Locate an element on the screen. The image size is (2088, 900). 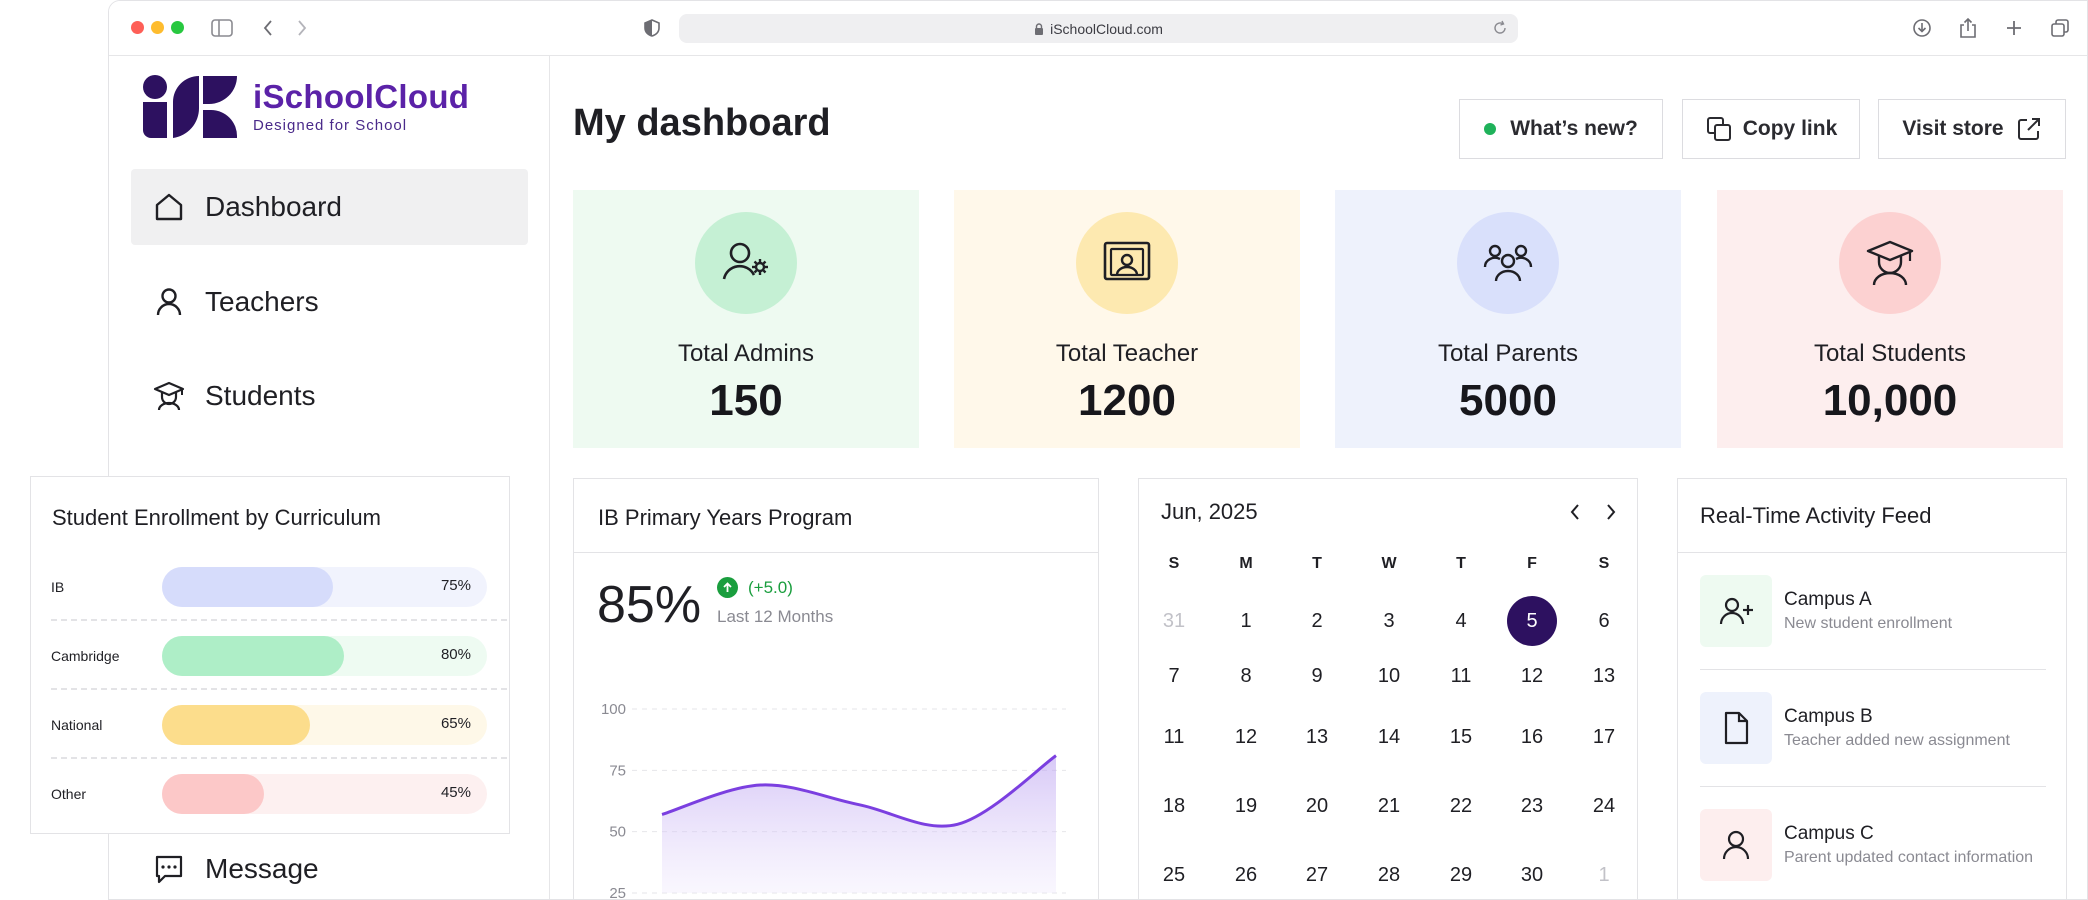
calendar-day: 10 is located at coordinates (1389, 675).